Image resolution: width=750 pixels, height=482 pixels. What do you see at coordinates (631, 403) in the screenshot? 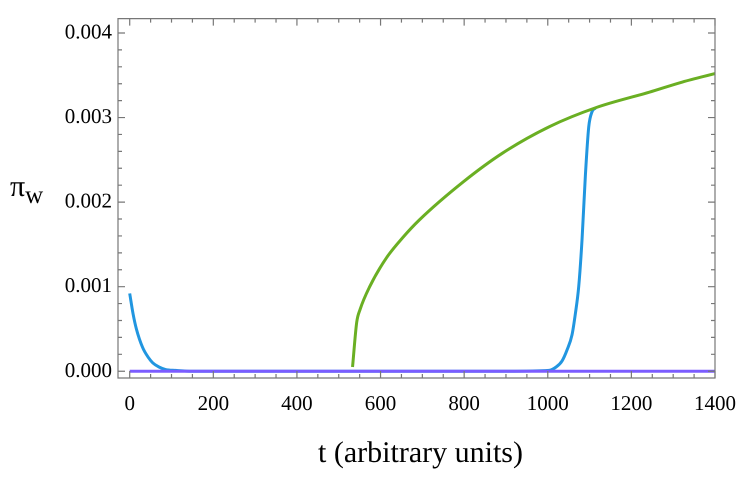
I see `x-tick-label: 1200` at bounding box center [631, 403].